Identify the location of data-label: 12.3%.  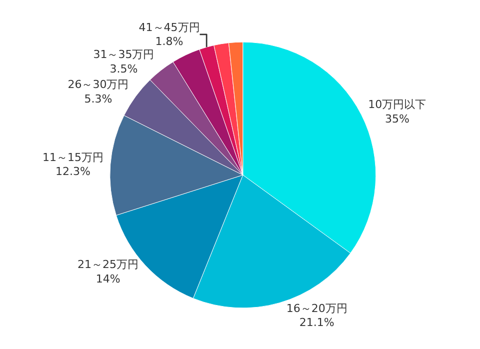
(73, 171).